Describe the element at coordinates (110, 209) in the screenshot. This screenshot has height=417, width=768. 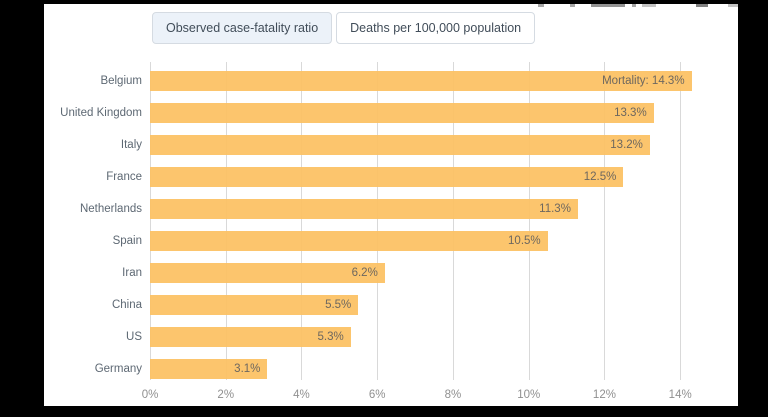
I see `category-label-netherlands: Netherlands` at that location.